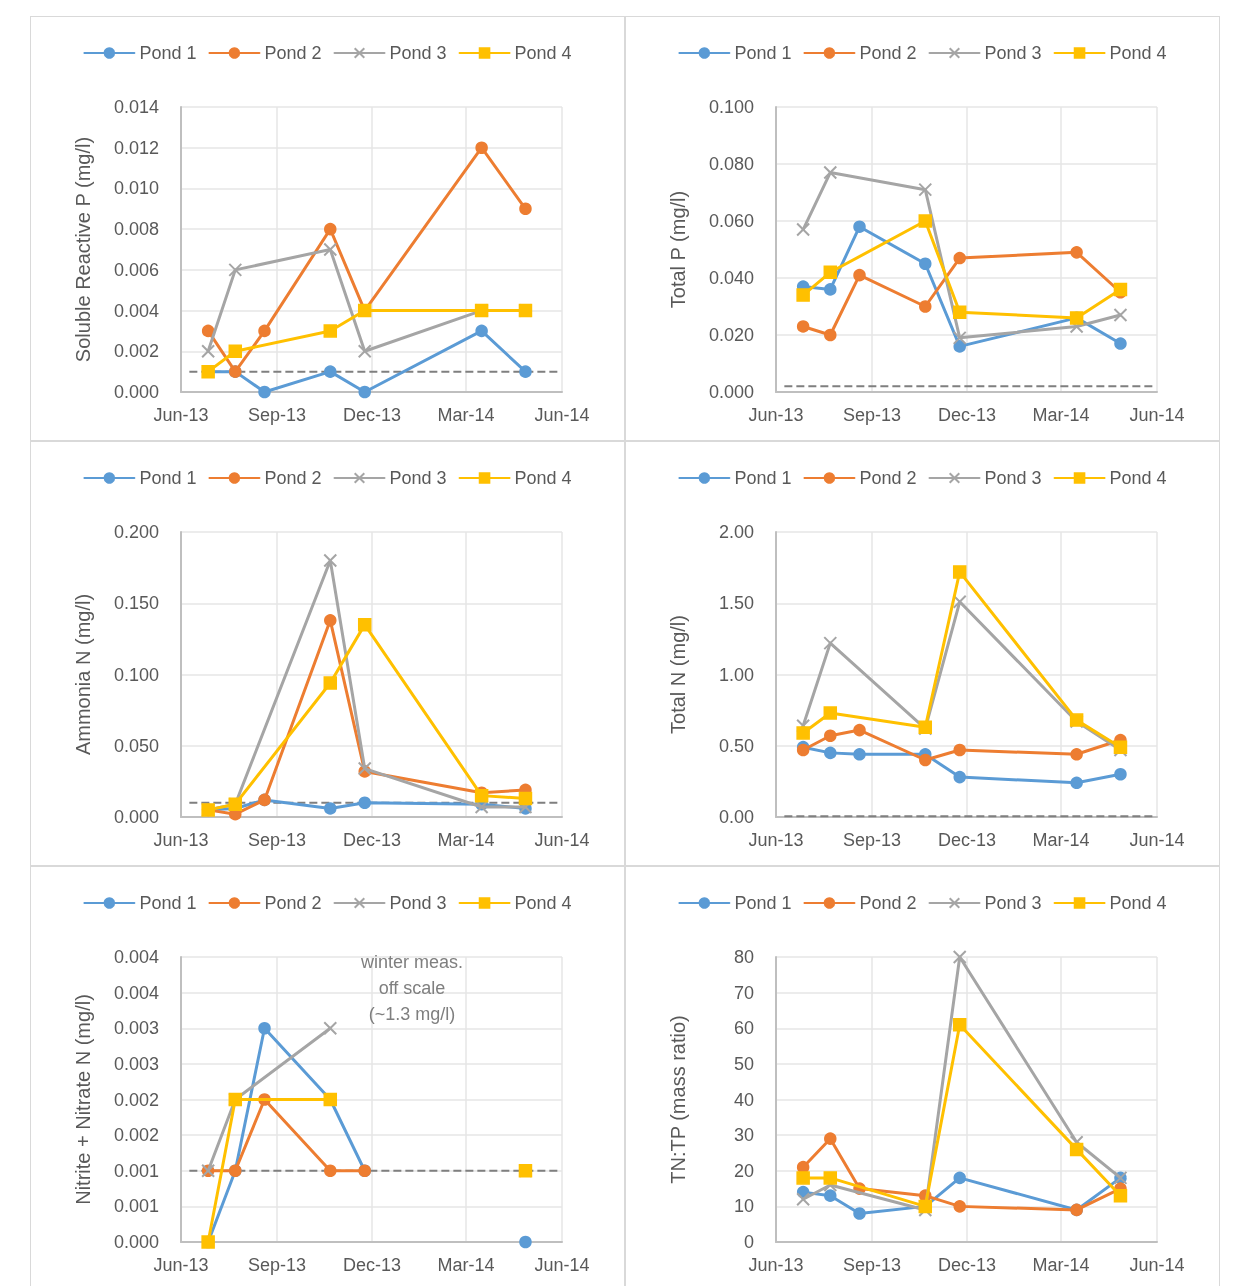  I want to click on y-axis-title: Total P (mg/l), so click(678, 249).